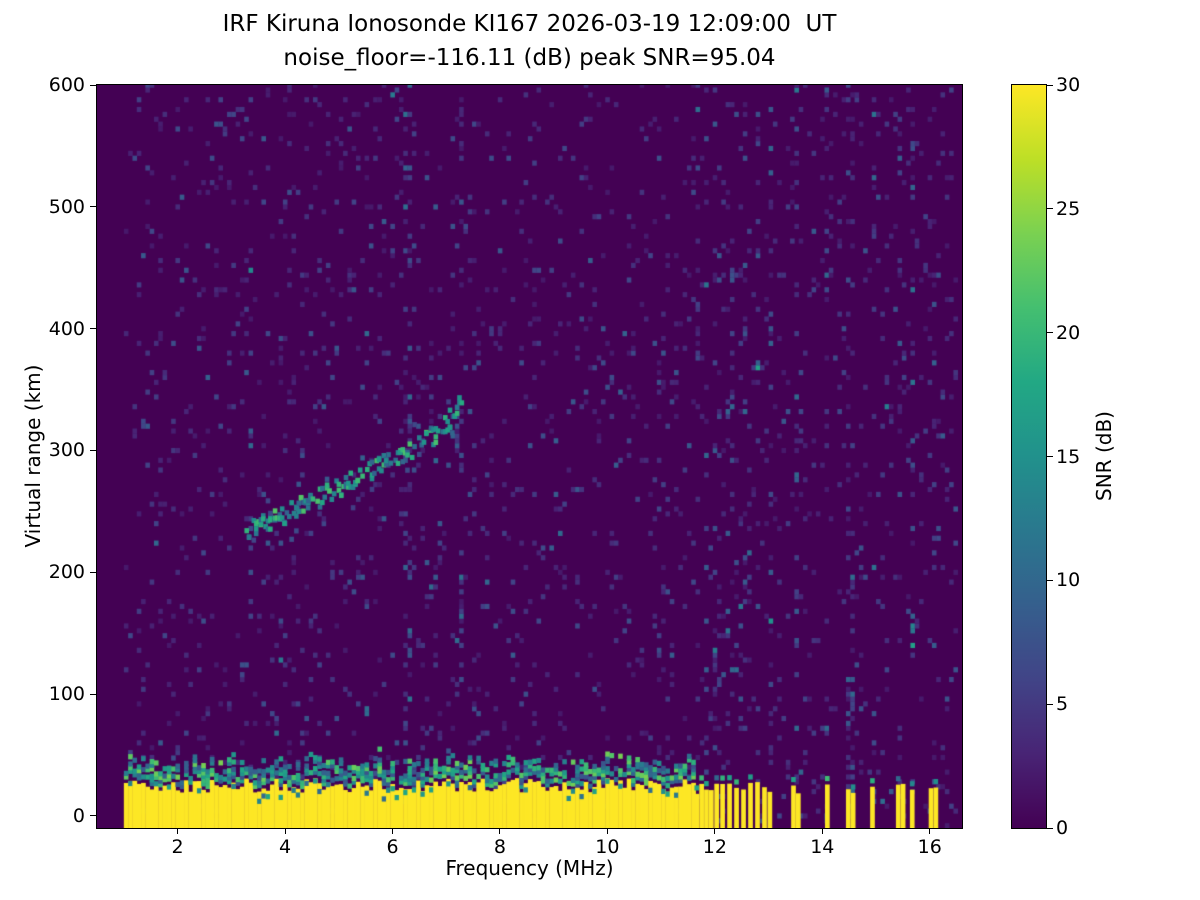 The image size is (1200, 900). What do you see at coordinates (607, 847) in the screenshot?
I see `x-tick-label: 10` at bounding box center [607, 847].